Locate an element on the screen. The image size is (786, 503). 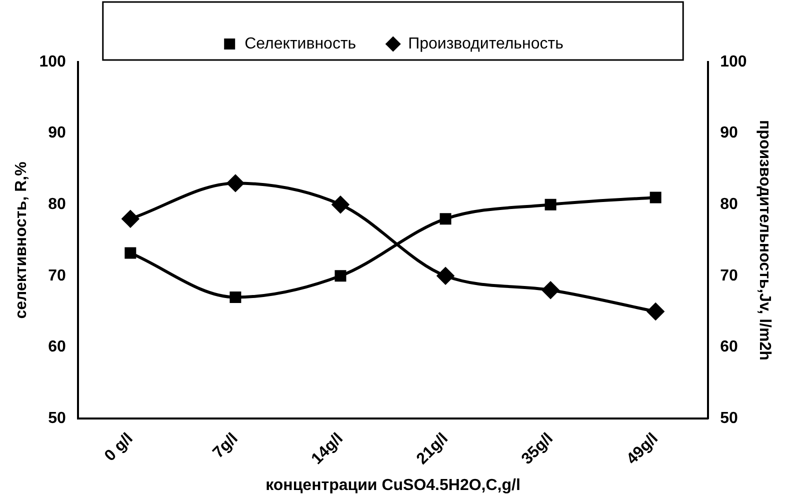
legend-label: Производительность is located at coordinates (486, 43).